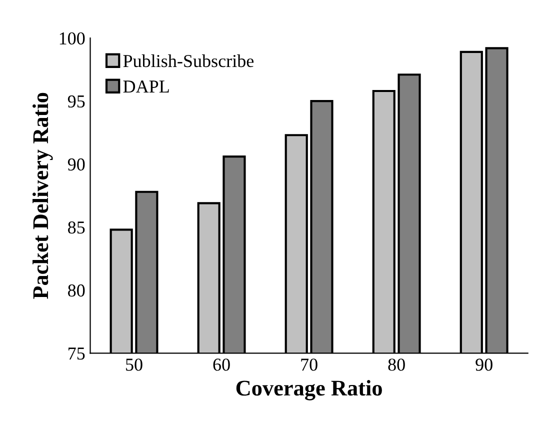  What do you see at coordinates (484, 364) in the screenshot?
I see `x-tick-label: 90` at bounding box center [484, 364].